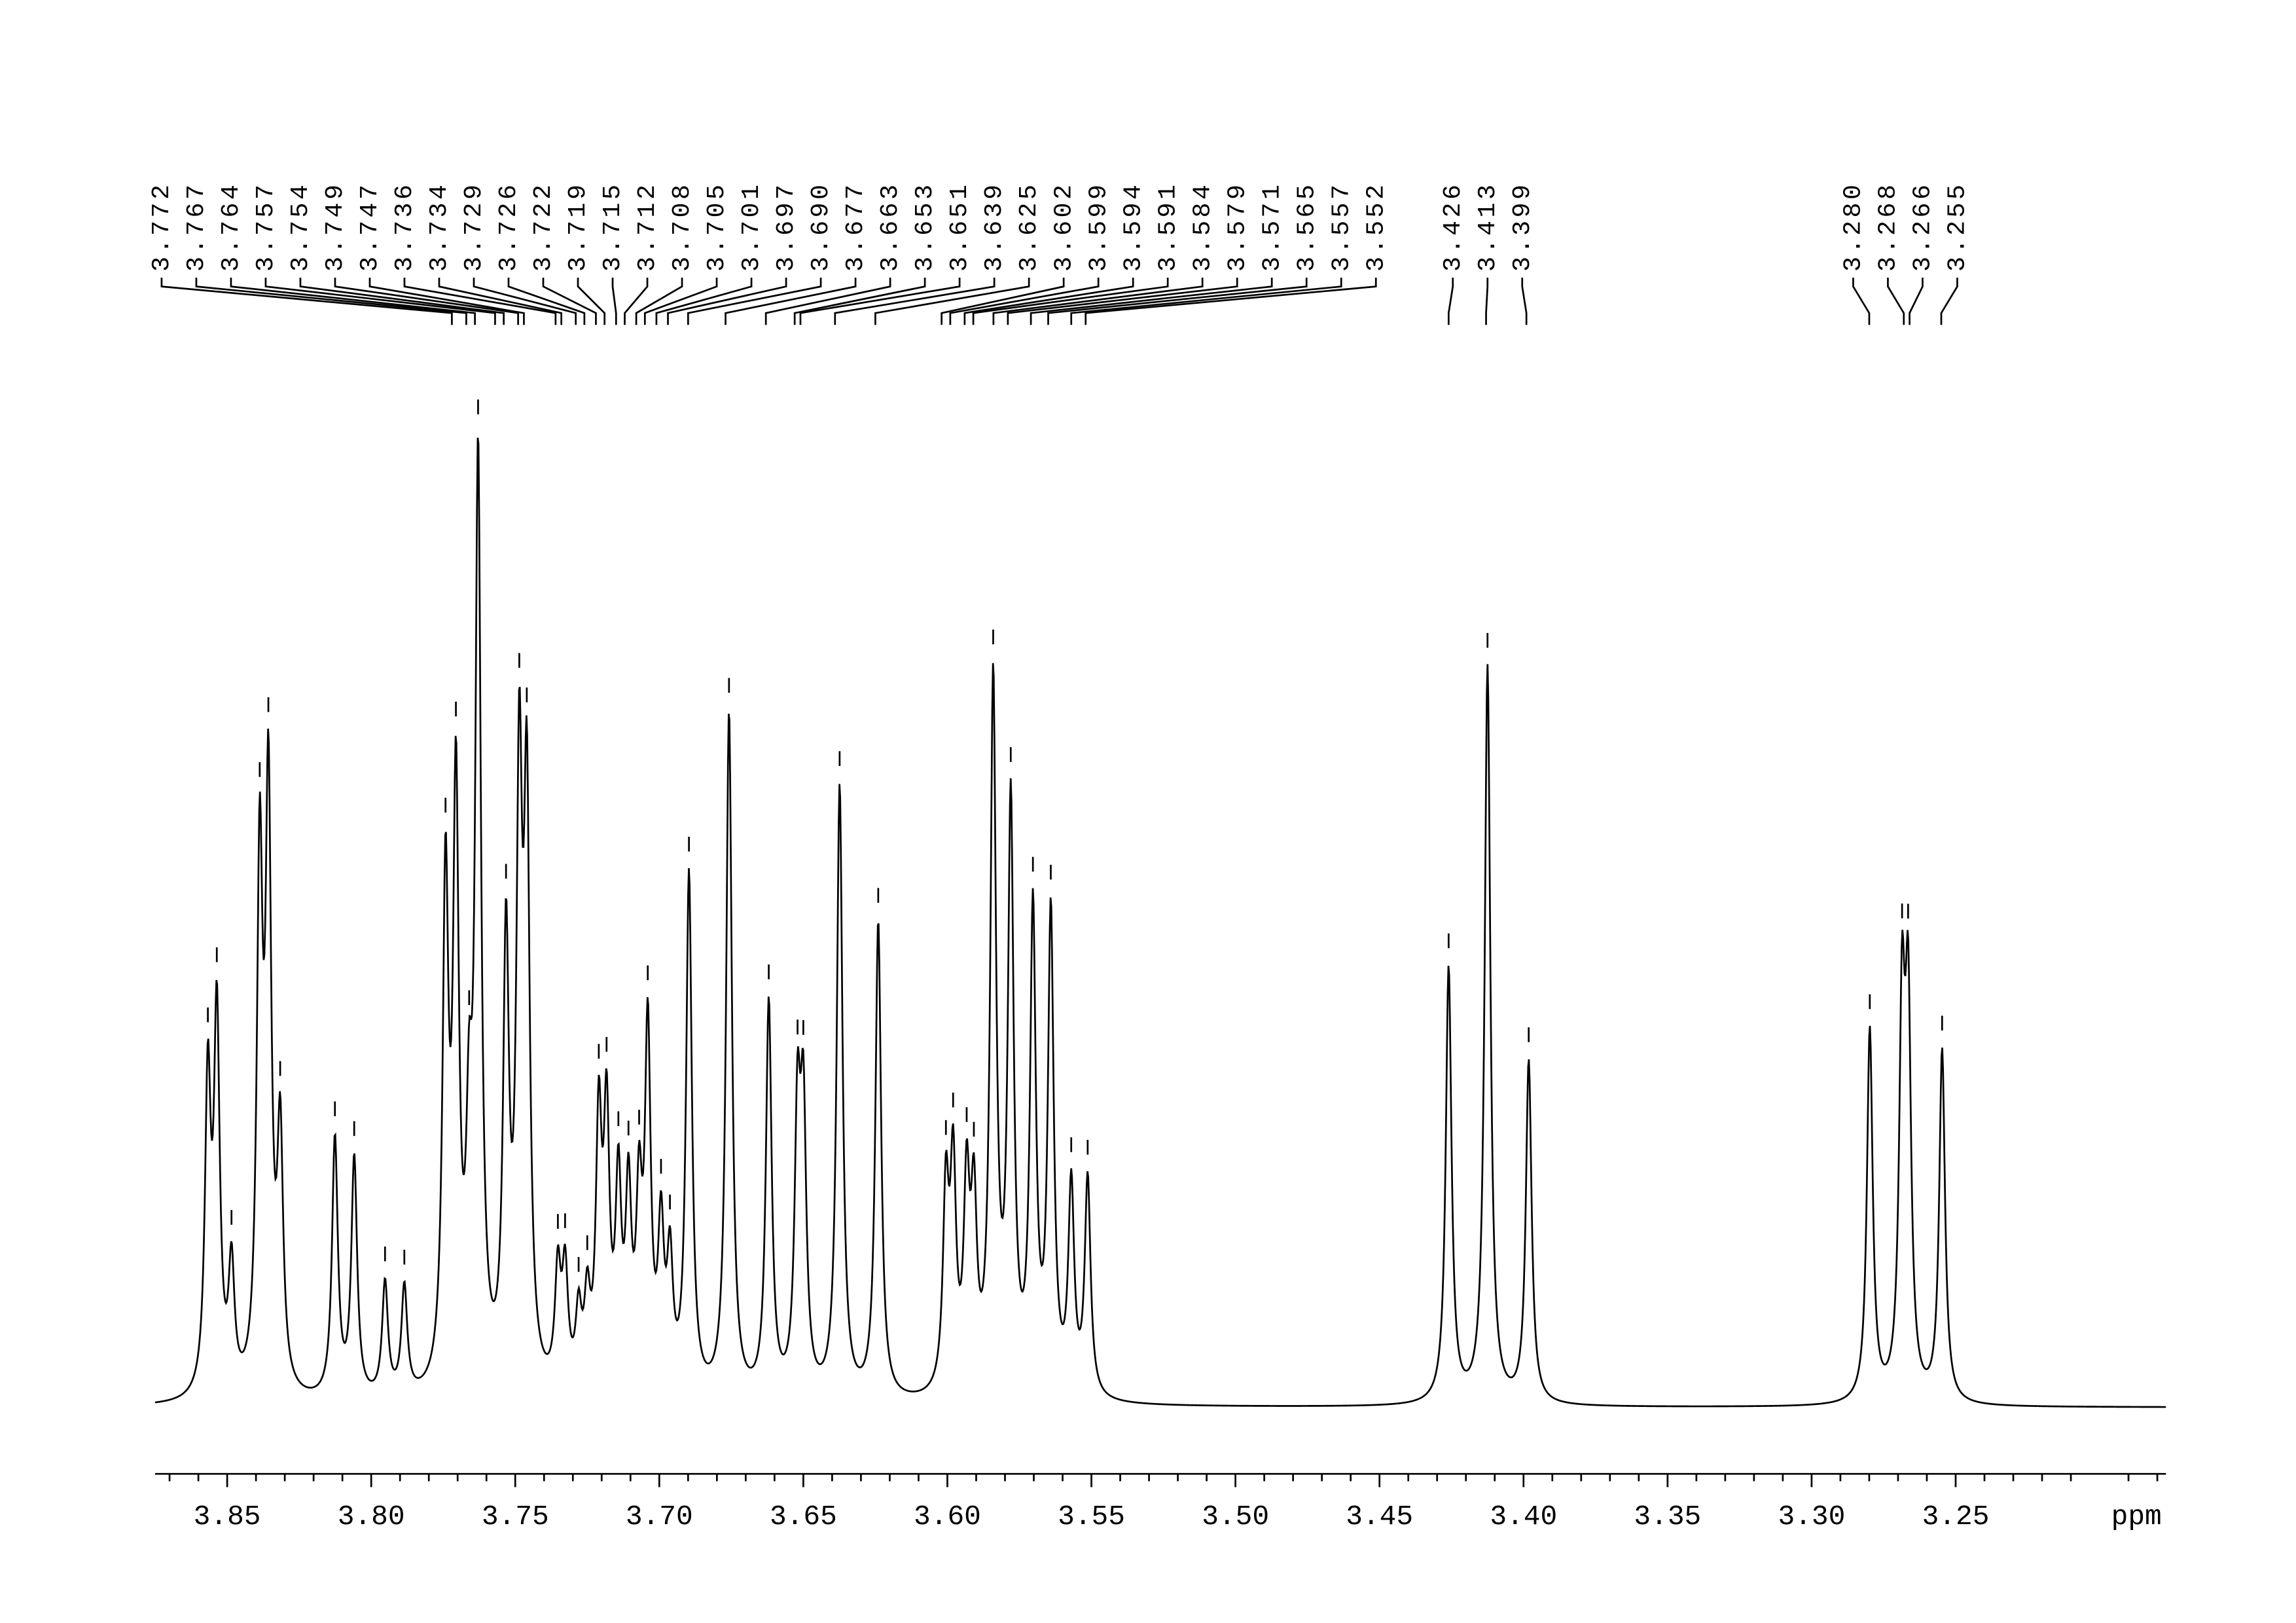  I want to click on peak-label: 3.591, so click(1167, 226).